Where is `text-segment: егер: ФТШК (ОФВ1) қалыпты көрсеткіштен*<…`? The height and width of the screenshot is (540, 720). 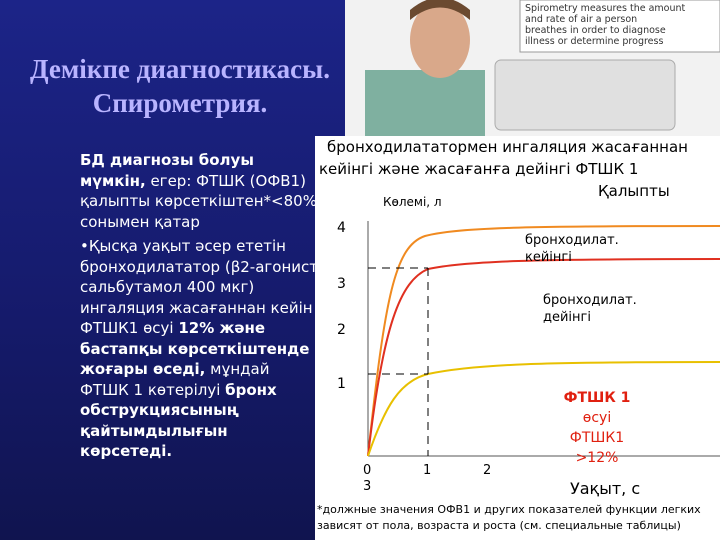
text-segment: егер: ФТШК (ОФВ1) қалыпты көрсеткіштен*<… is located at coordinates (198, 201).